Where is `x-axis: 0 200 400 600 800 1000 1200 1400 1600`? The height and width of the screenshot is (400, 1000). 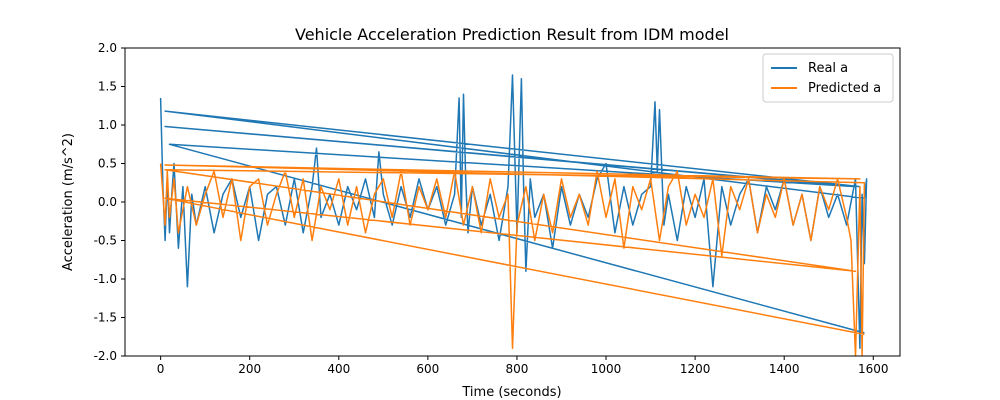 x-axis: 0 200 400 600 800 1000 1200 1400 1600 is located at coordinates (523, 366).